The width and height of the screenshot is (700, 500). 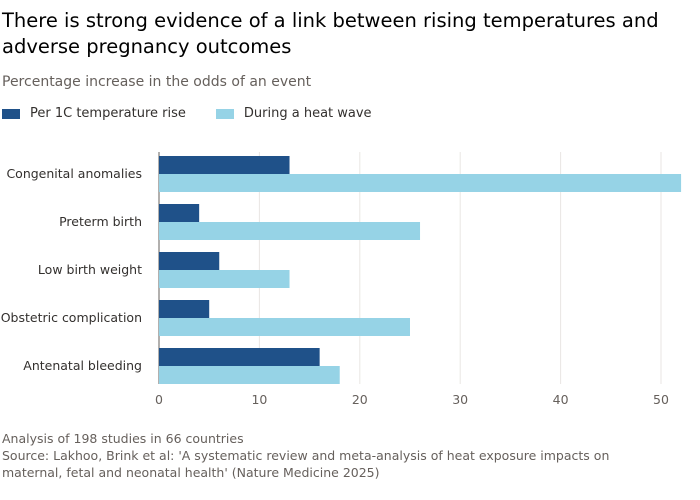 I want to click on x-tick-label: 50, so click(x=661, y=399).